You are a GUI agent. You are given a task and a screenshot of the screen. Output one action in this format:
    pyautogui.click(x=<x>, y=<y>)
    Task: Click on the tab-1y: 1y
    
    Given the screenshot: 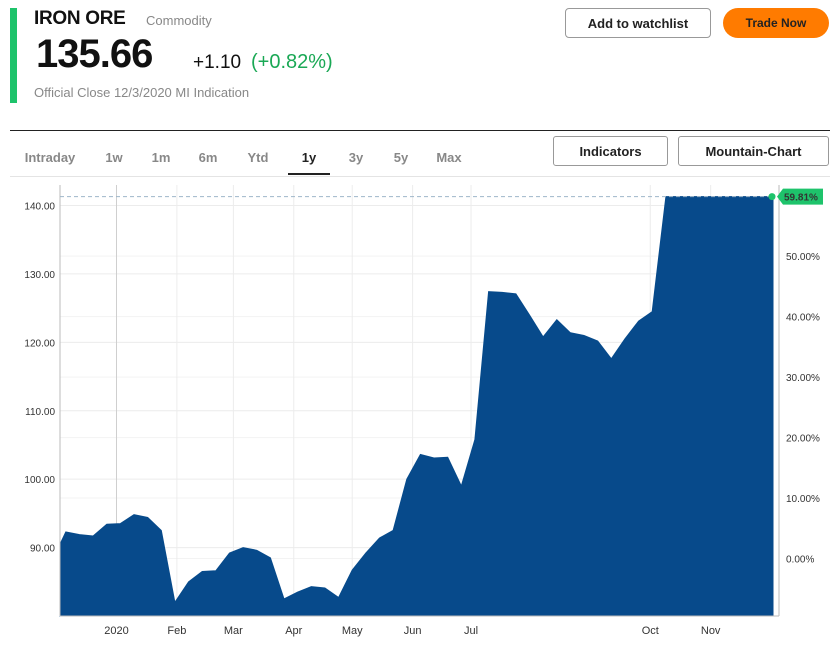 What is the action you would take?
    pyautogui.click(x=309, y=159)
    